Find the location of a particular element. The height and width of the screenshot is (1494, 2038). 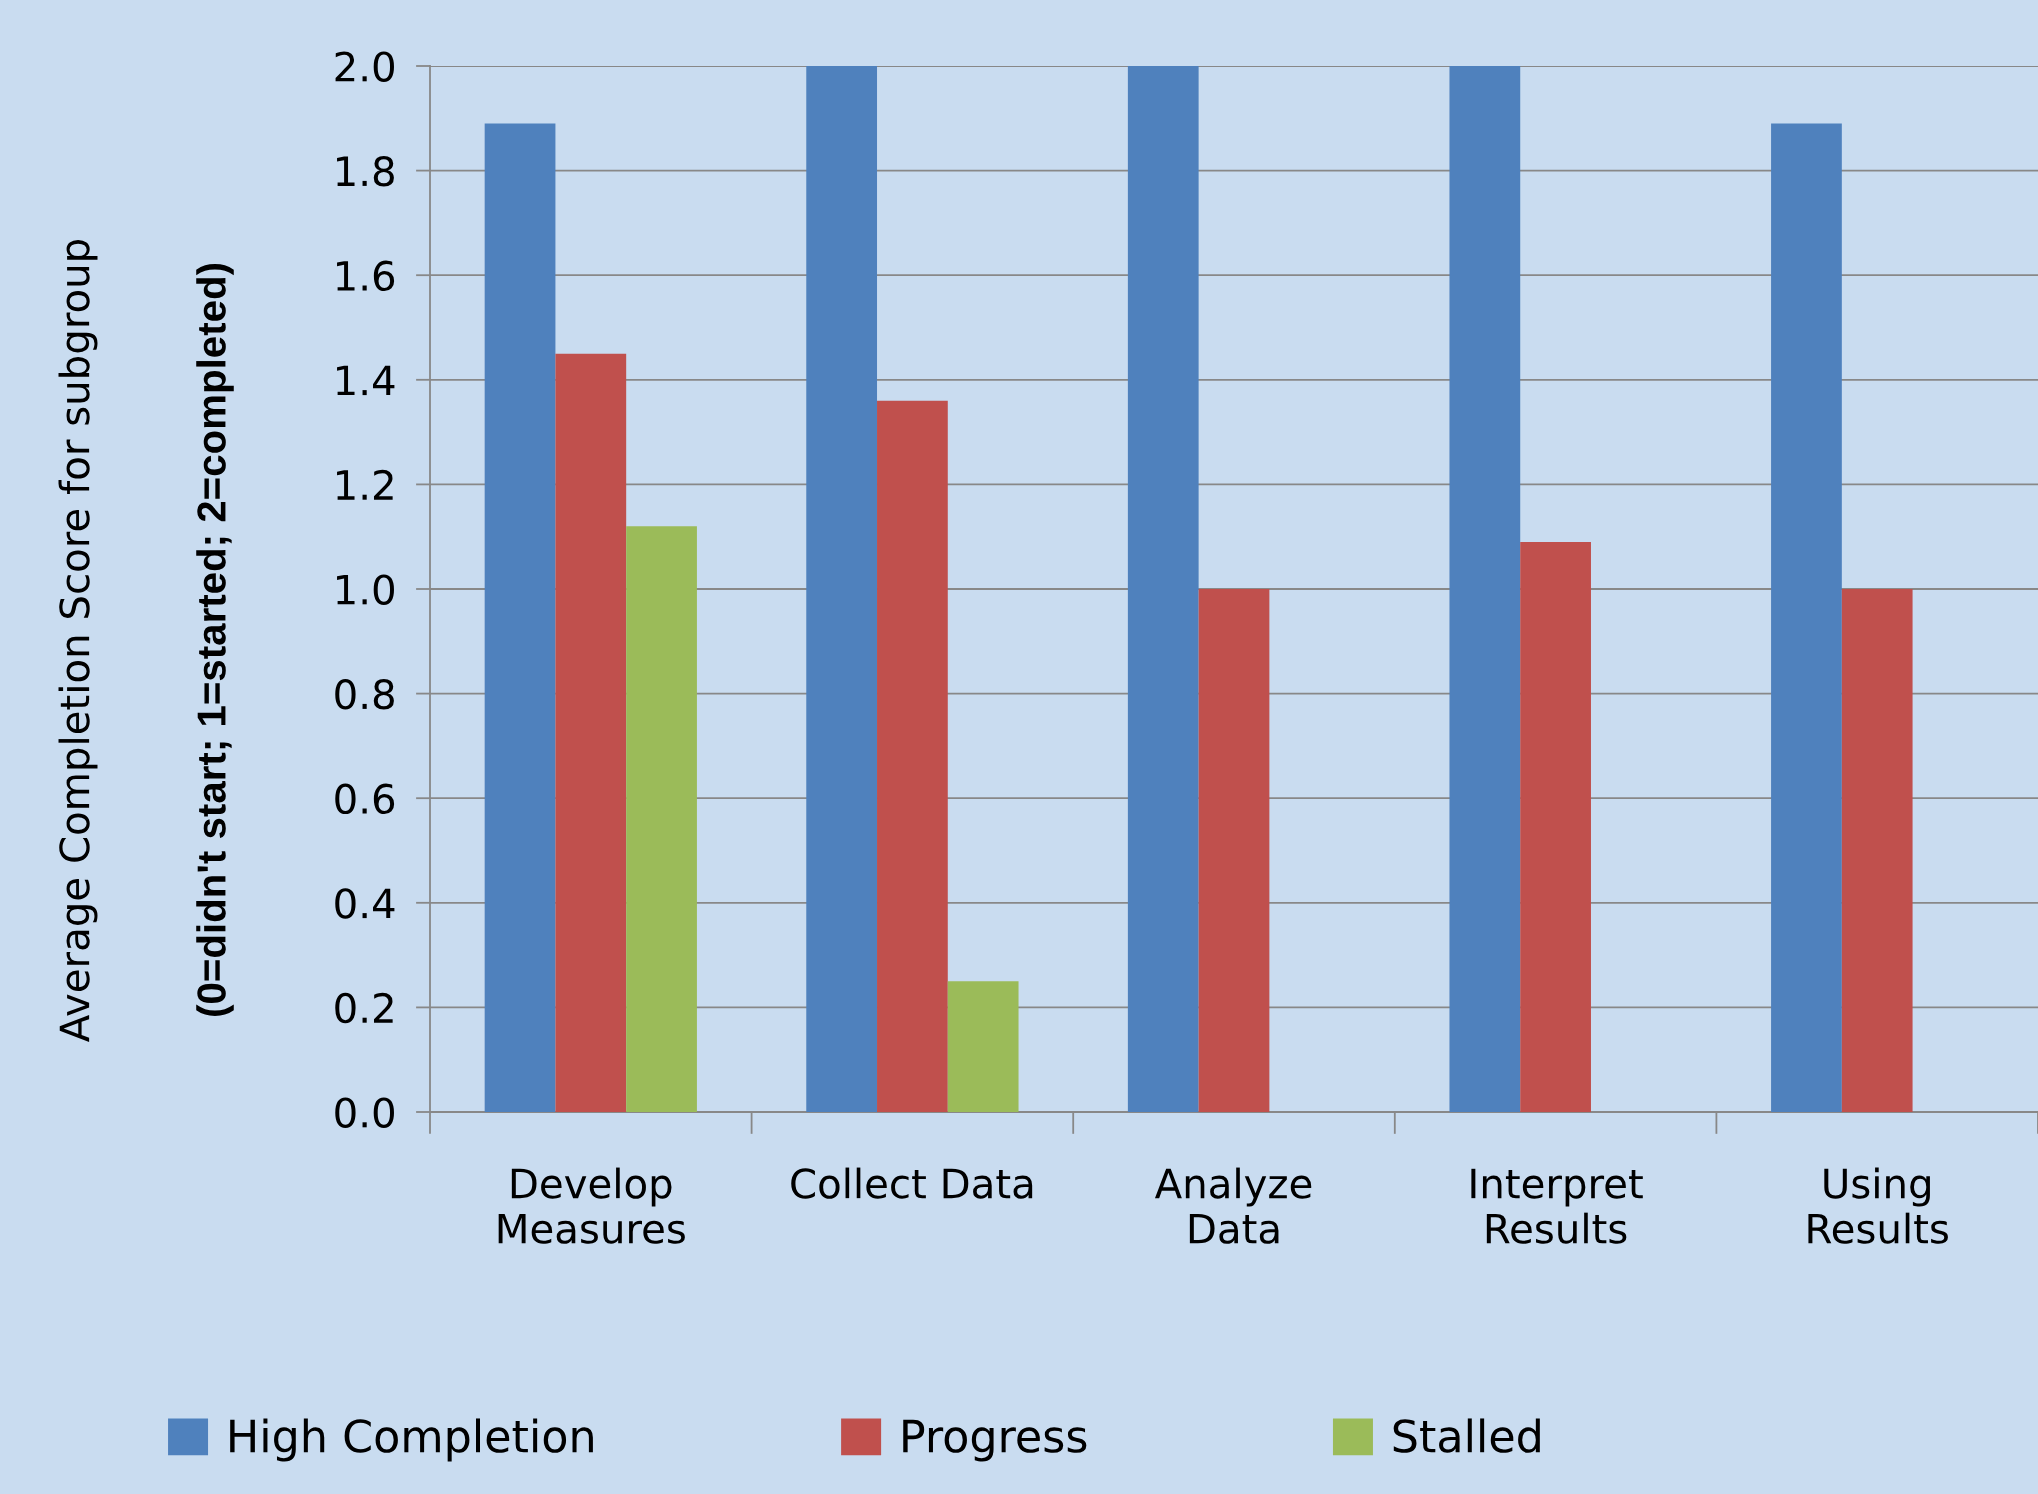

y-tick-label: 1.4 is located at coordinates (366, 380).